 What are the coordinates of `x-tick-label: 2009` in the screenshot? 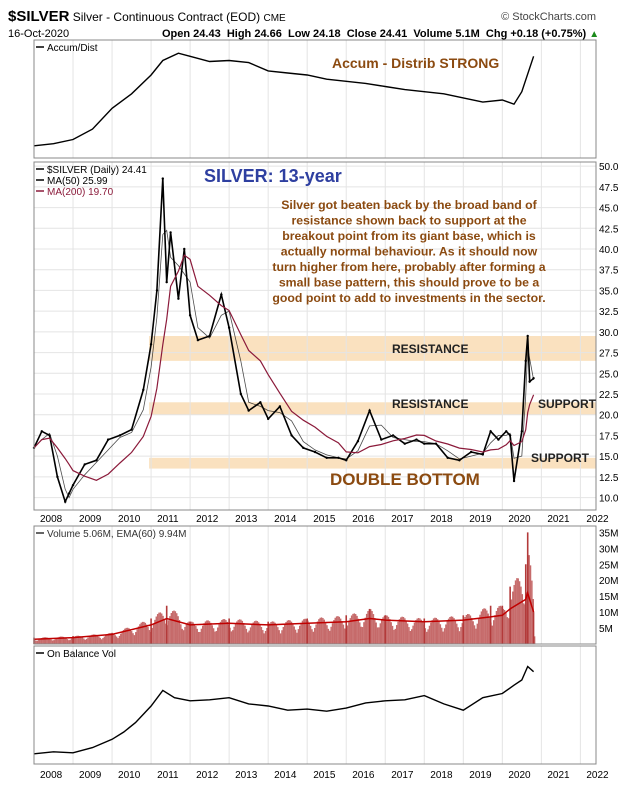 It's located at (90, 775).